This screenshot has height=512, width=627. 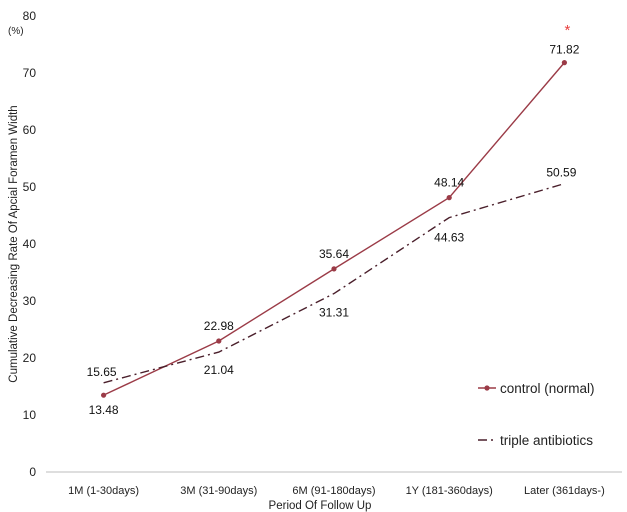 I want to click on legend-marker-control, so click(x=487, y=388).